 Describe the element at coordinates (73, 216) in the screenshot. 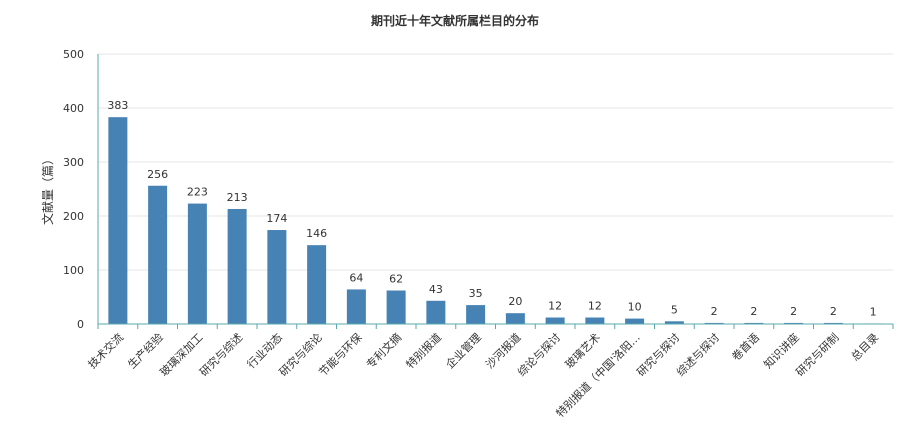

I see `y-tick-label: 200` at that location.